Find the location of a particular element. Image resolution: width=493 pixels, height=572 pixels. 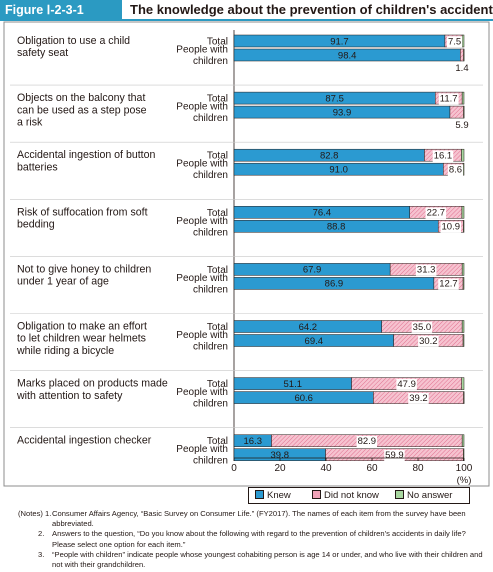

x-tick-label: 80 is located at coordinates (418, 468).